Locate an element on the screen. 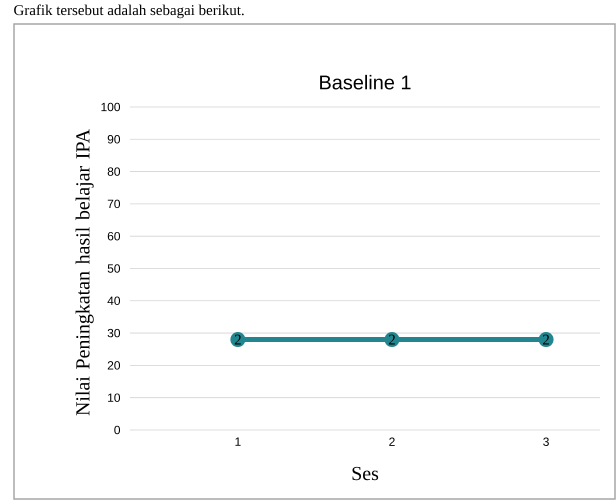 This screenshot has height=500, width=616. text: Grafik tersebut adalah sebagai berikut. is located at coordinates (129, 11).